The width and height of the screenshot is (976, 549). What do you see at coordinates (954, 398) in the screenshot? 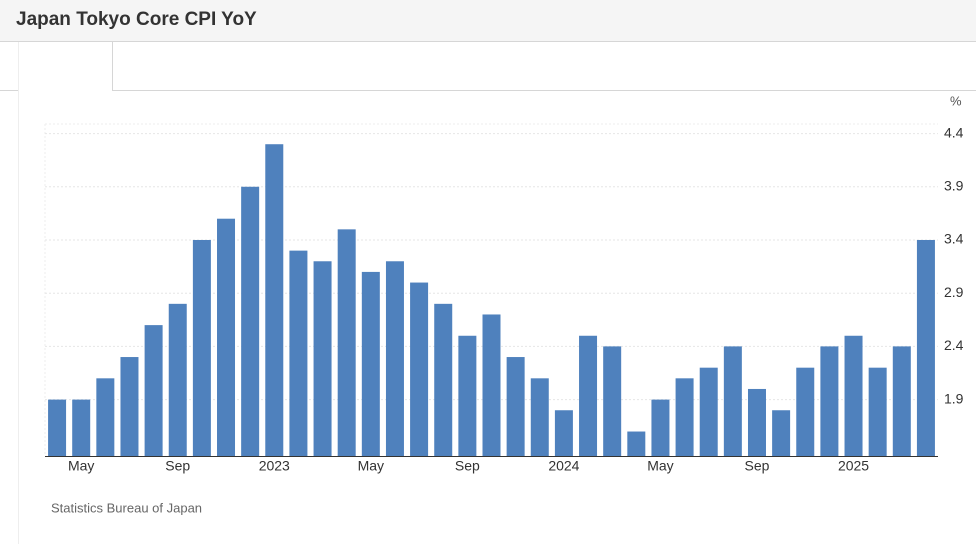
I see `y-tick-label: 1.9` at bounding box center [954, 398].